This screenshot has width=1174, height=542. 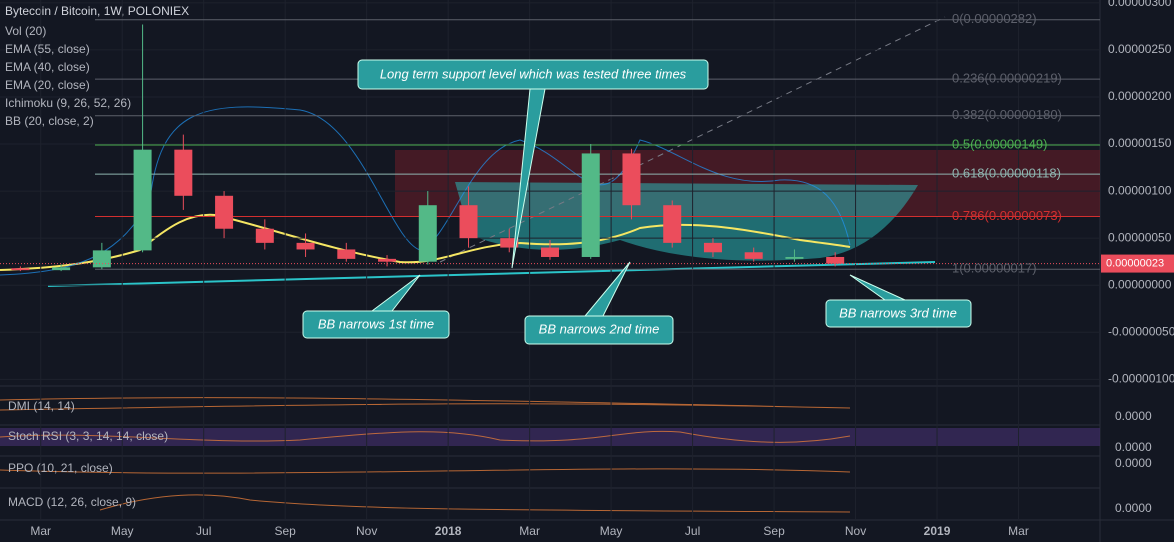 What do you see at coordinates (1135, 263) in the screenshot?
I see `last-price-label: 0.00000023` at bounding box center [1135, 263].